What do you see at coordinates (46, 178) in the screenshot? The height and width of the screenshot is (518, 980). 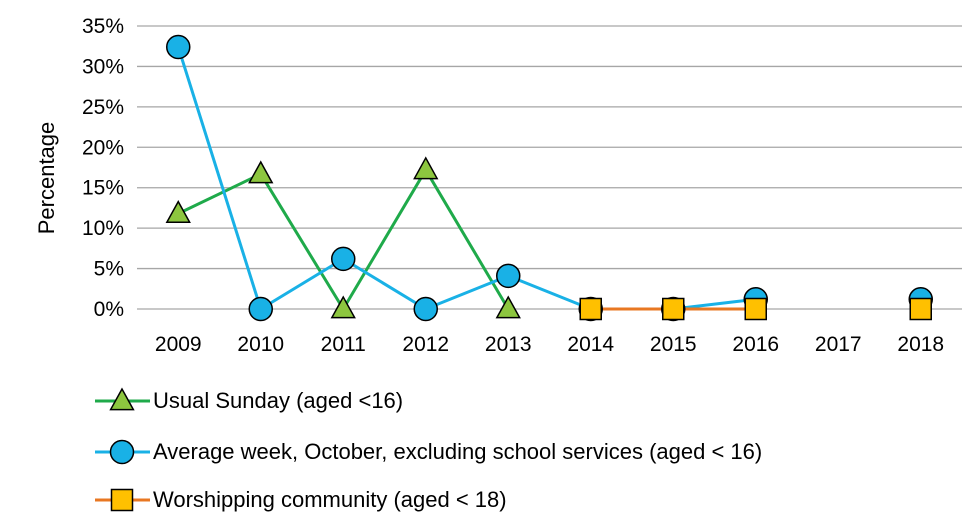 I see `y-axis-title: Percentage` at bounding box center [46, 178].